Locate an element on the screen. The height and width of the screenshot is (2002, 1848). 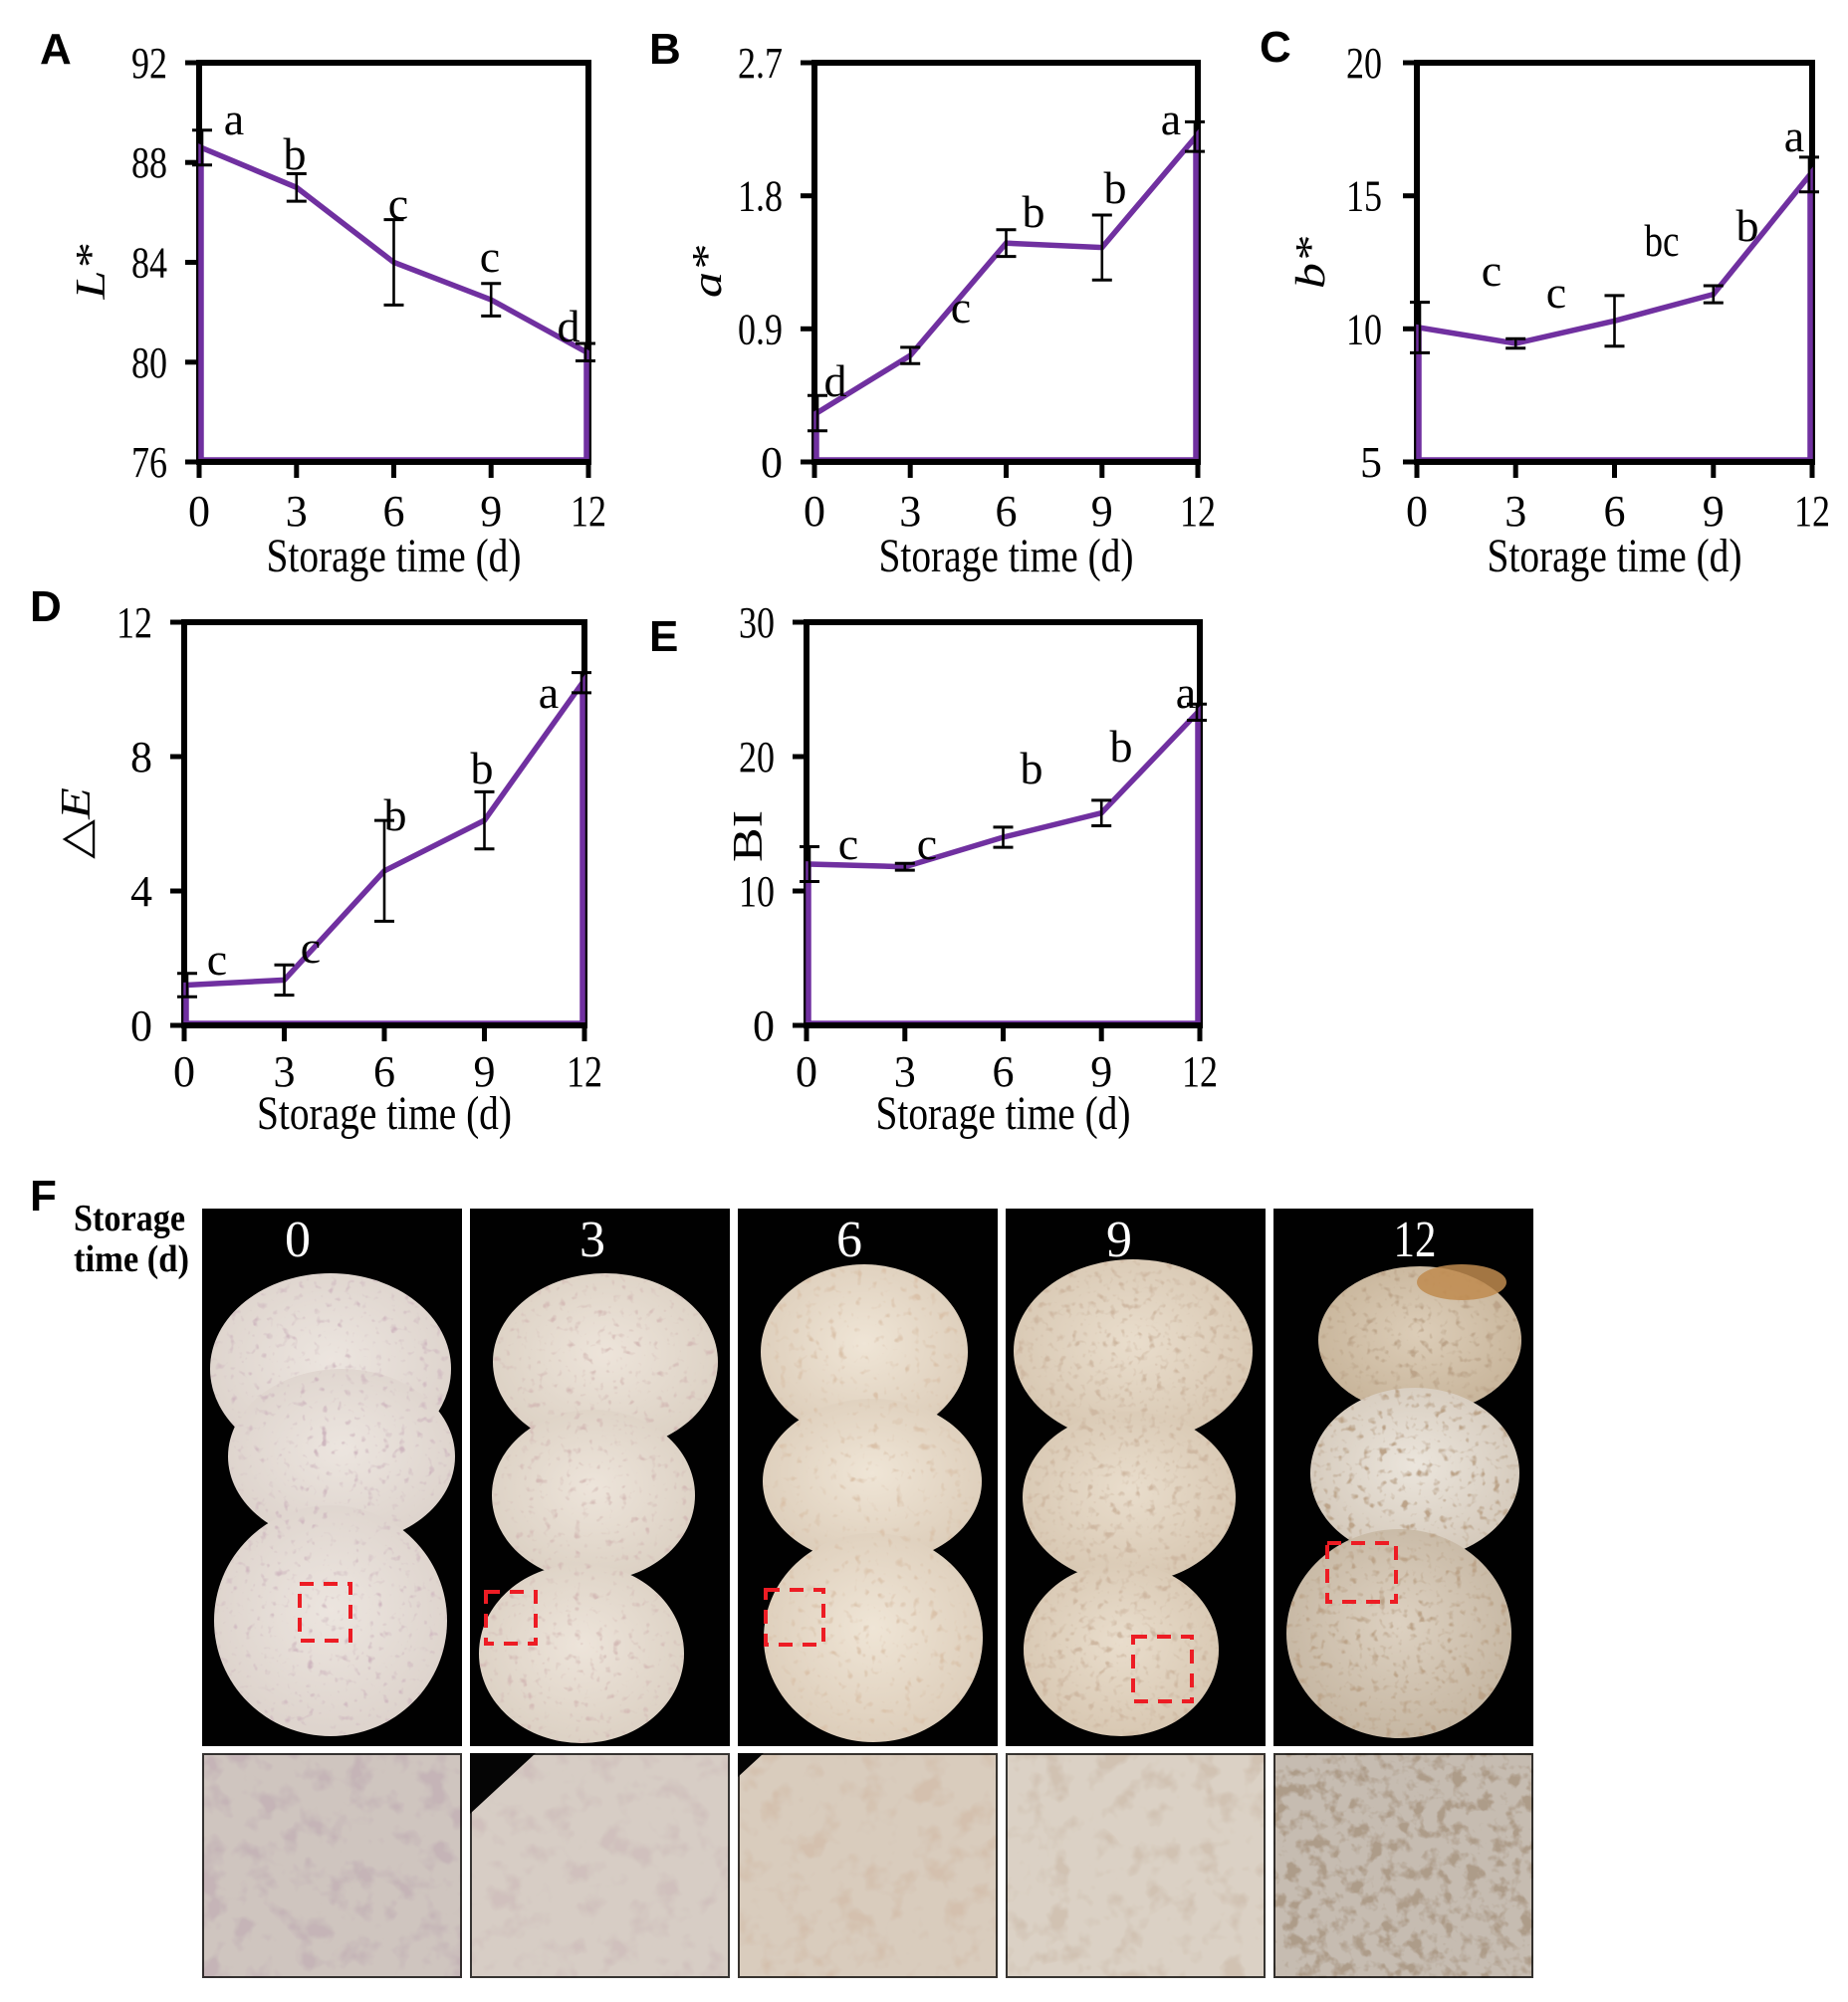
svg-text: B is located at coordinates (665, 49).